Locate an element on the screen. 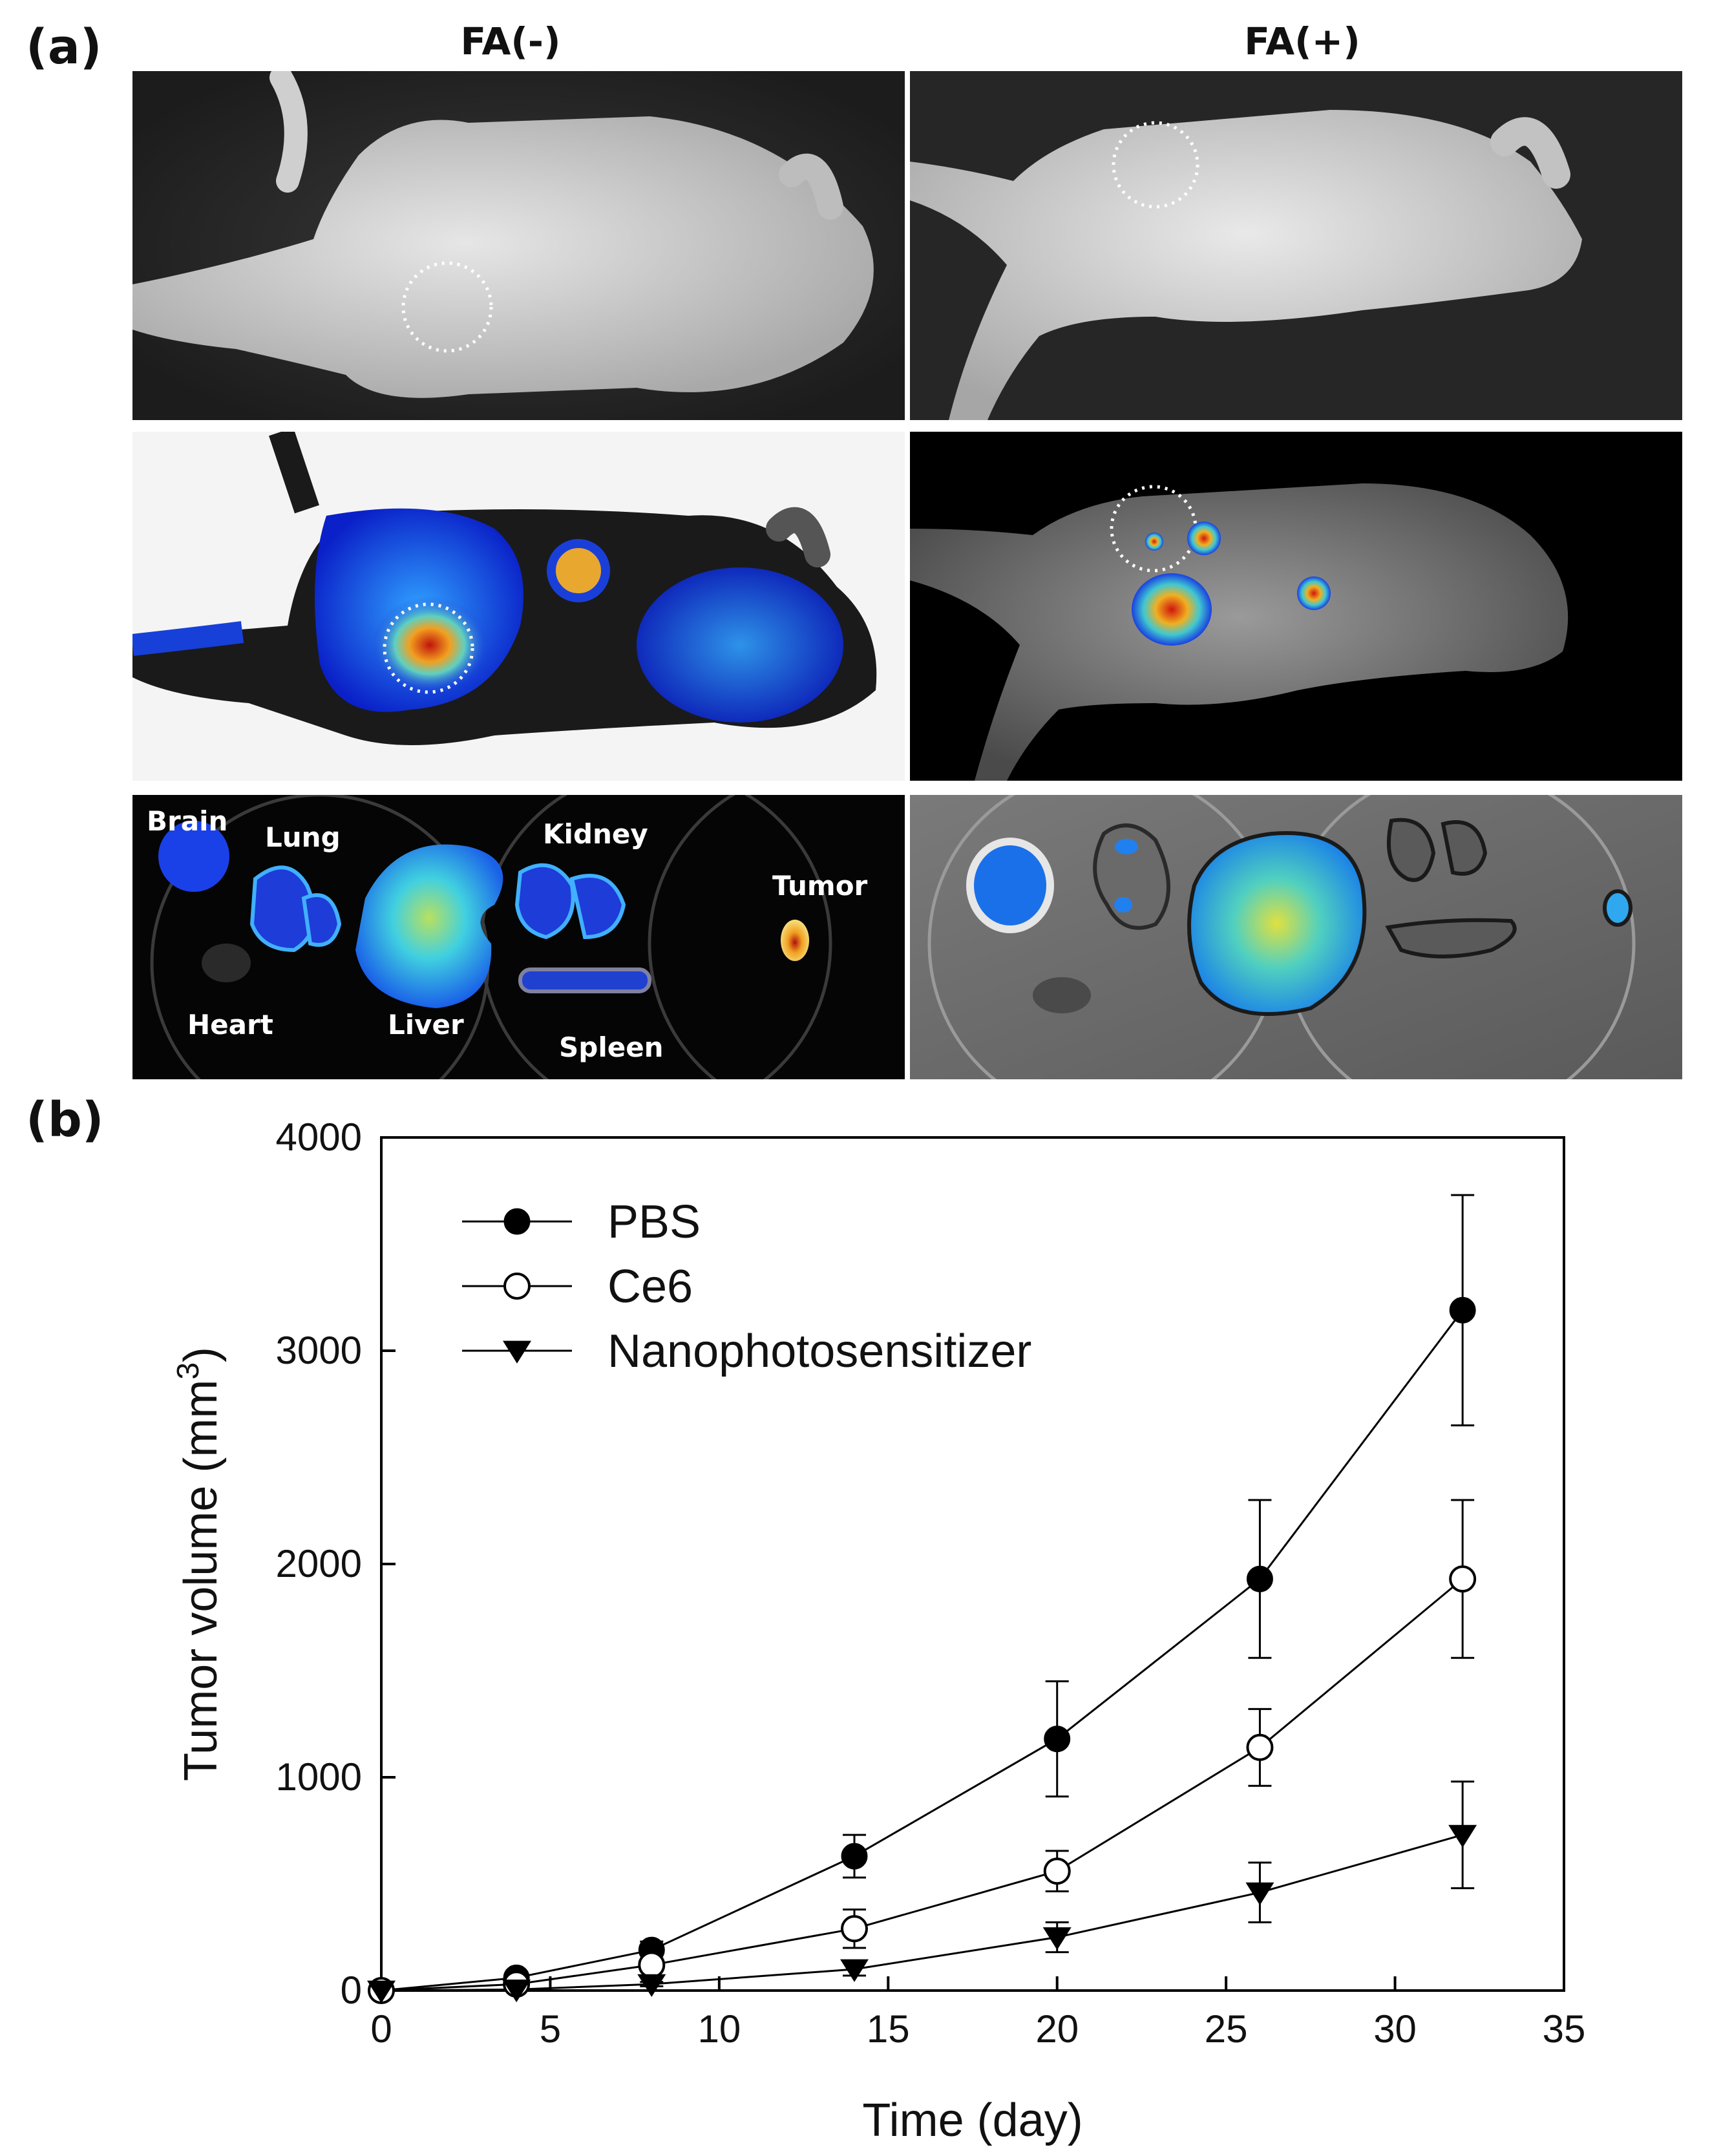 The image size is (1732, 2156). y-tick-label: 0 is located at coordinates (351, 1991).